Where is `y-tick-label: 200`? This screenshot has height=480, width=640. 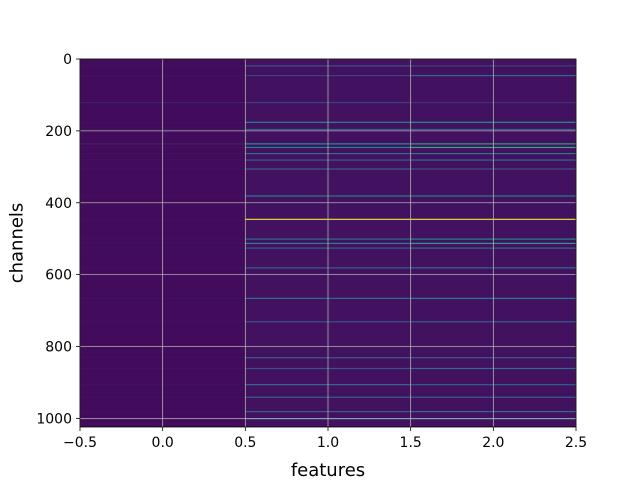
y-tick-label: 200 is located at coordinates (58, 132).